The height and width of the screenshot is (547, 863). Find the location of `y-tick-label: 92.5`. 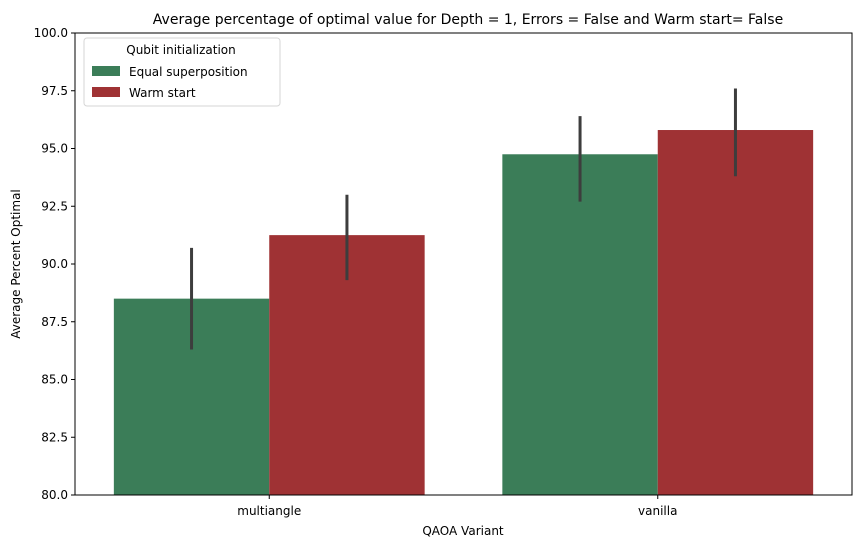

y-tick-label: 92.5 is located at coordinates (54, 206).